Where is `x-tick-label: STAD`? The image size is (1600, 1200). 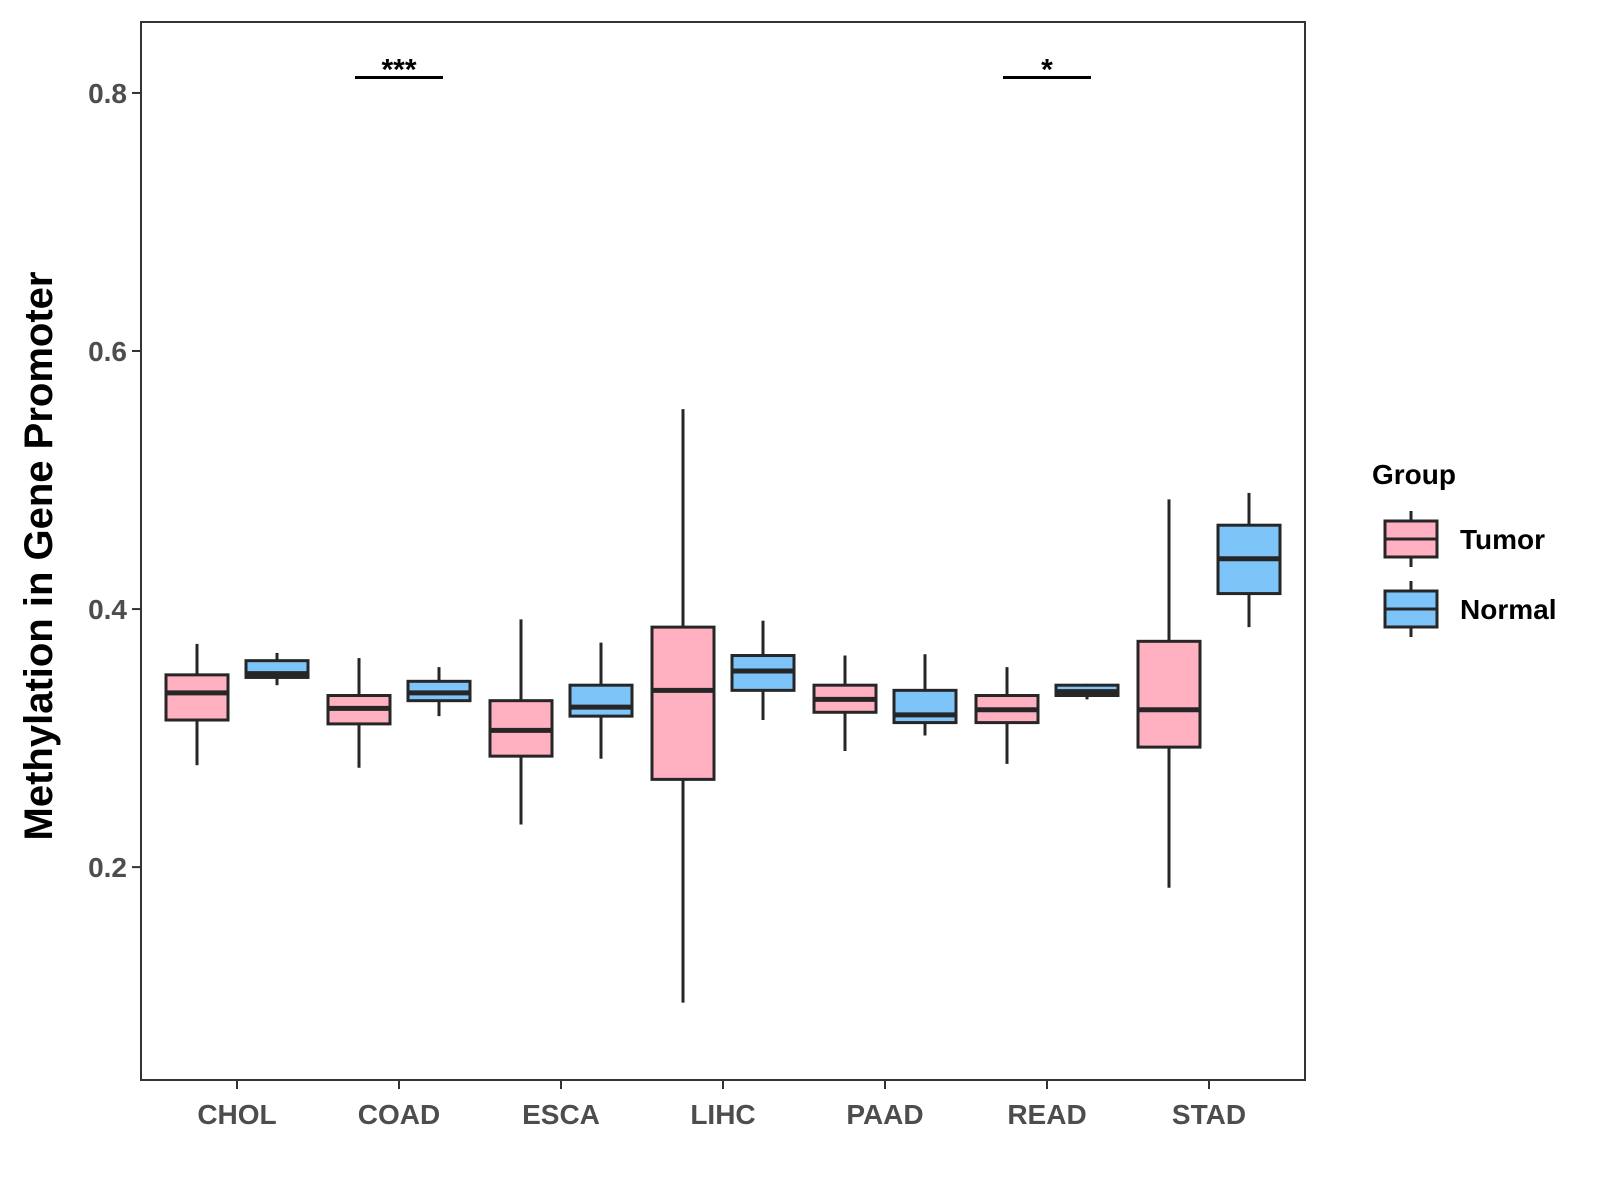 x-tick-label: STAD is located at coordinates (1209, 1114).